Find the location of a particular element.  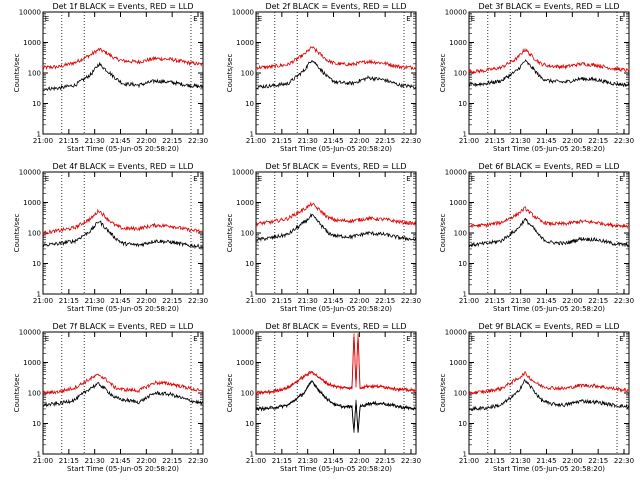

panel-title: Det 7f BLACK = Events, RED = LLD is located at coordinates (122, 326).